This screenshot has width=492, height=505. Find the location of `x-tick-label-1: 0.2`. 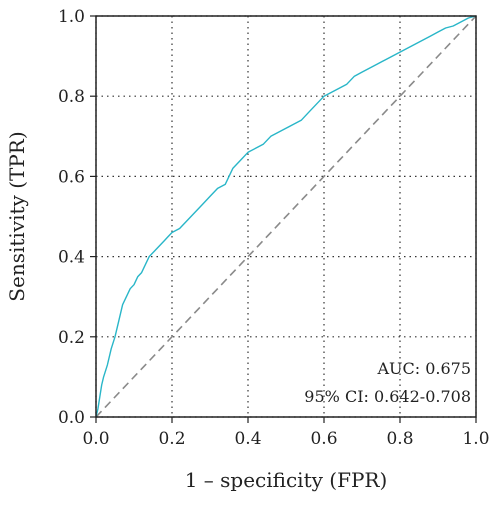

x-tick-label-1: 0.2 is located at coordinates (171, 439).